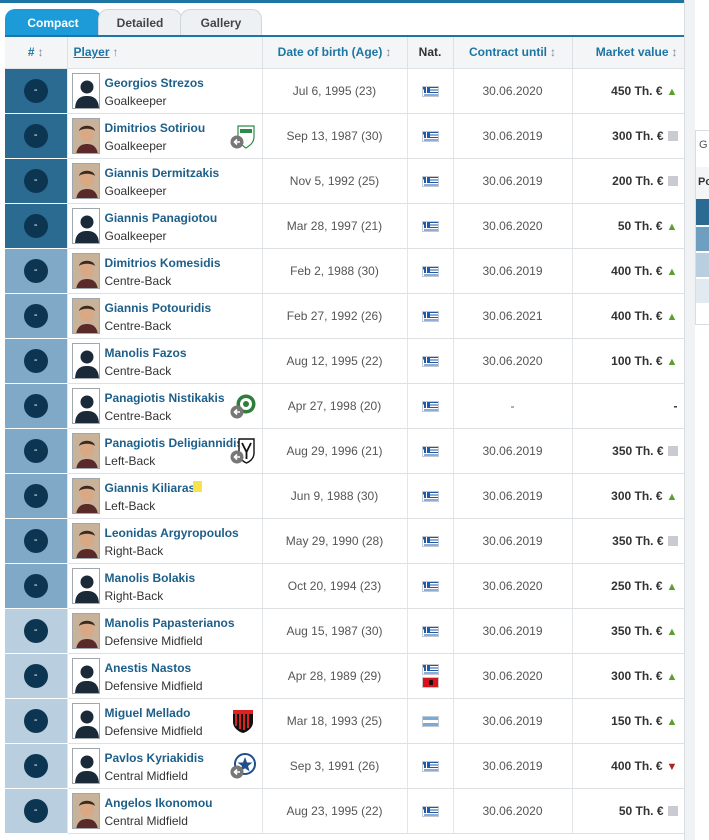  Describe the element at coordinates (164, 397) in the screenshot. I see `player-name-link: Panagiotis Nistikakis` at that location.